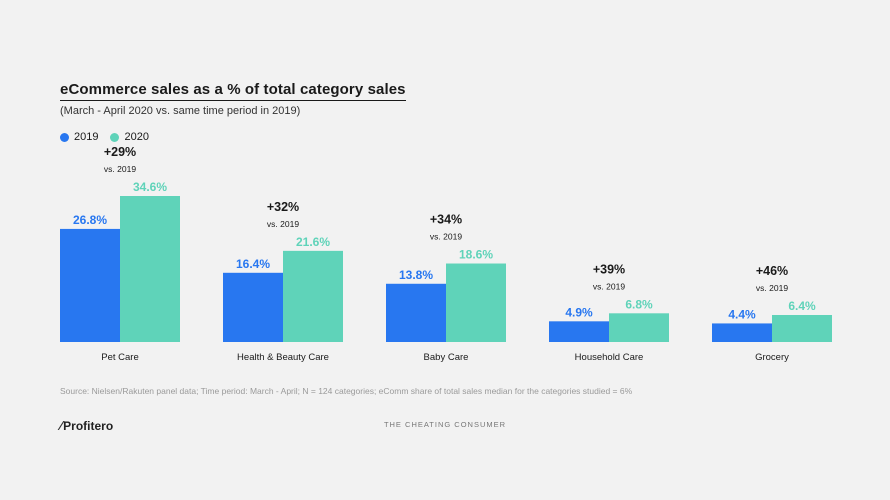 This screenshot has width=890, height=500. I want to click on legend-item-2019: 2019, so click(79, 137).